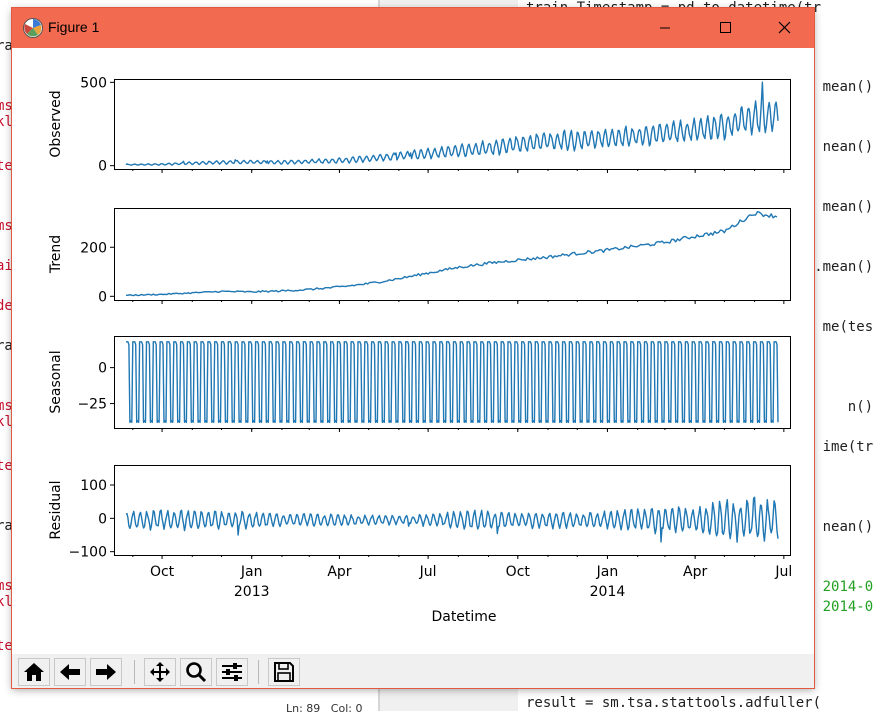  I want to click on floppy-disk-icon, so click(284, 672).